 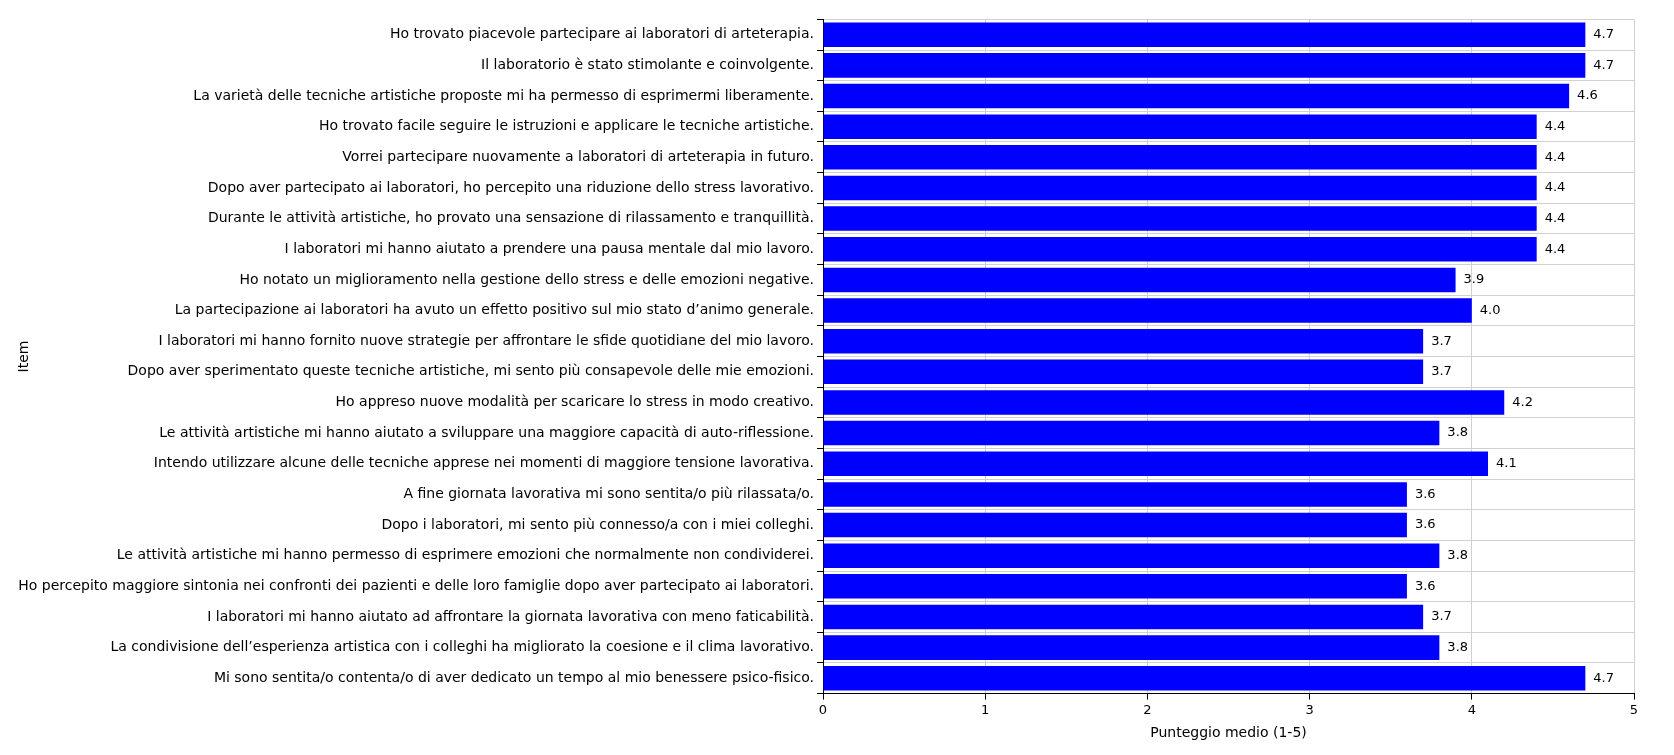 What do you see at coordinates (566, 125) in the screenshot?
I see `y-tick-label: Ho trovato facile seguire le istruzioni e applicare le tecniche artistiche.` at bounding box center [566, 125].